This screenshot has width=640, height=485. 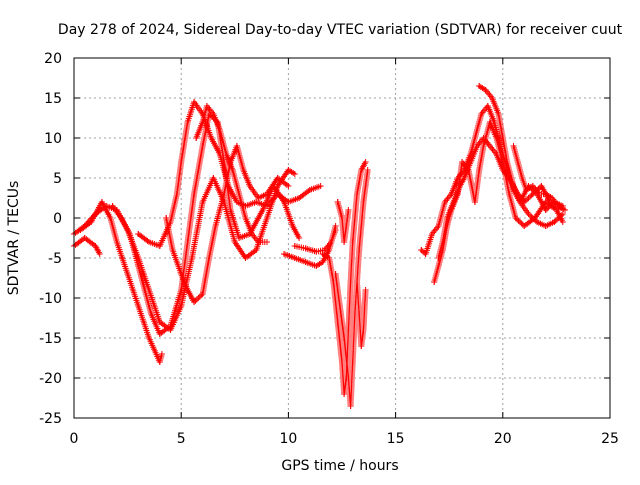 I want to click on y-tick-label: -20, so click(x=50, y=379).